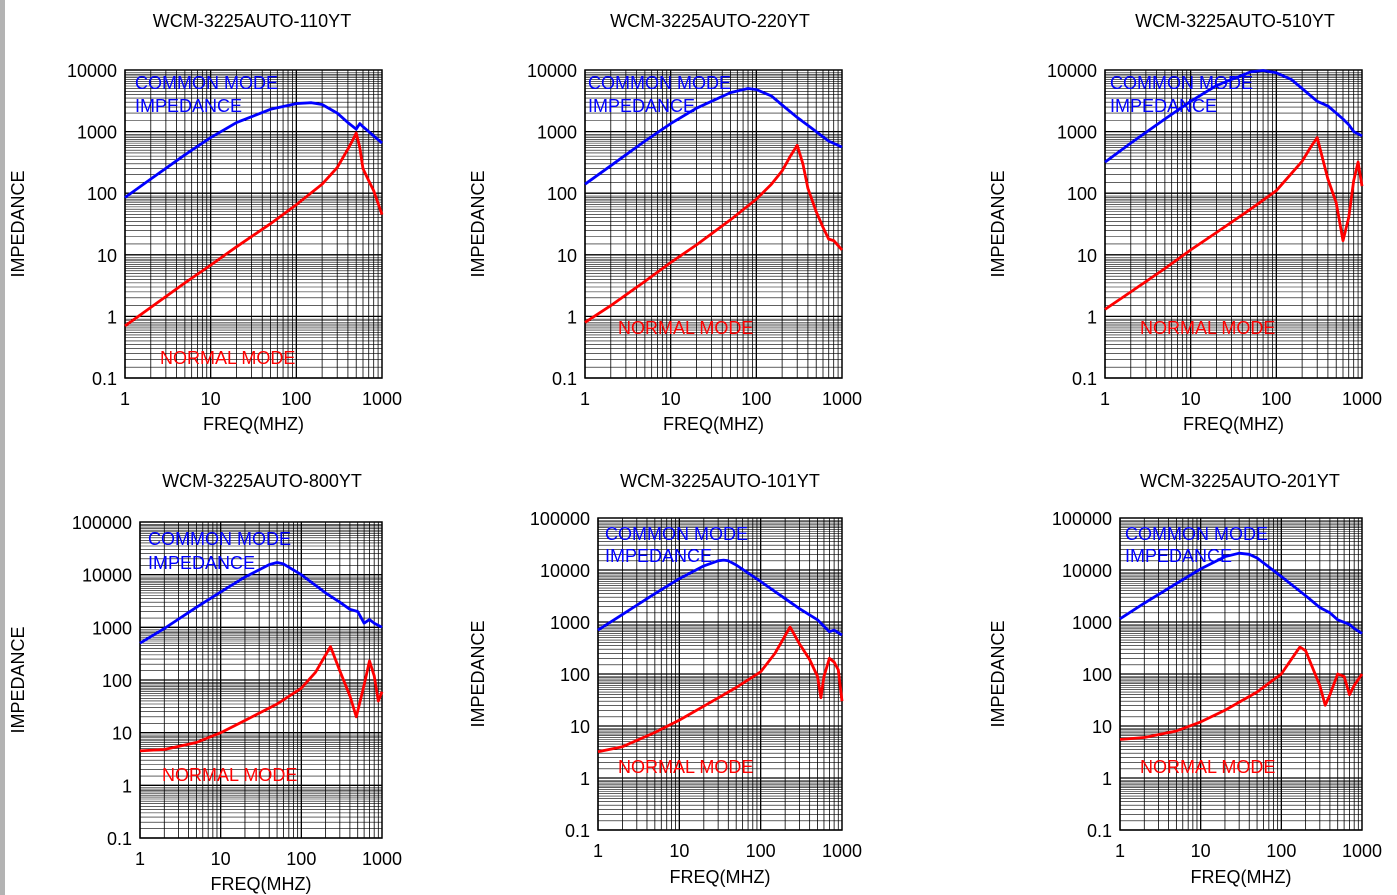 Image resolution: width=1397 pixels, height=895 pixels. Describe the element at coordinates (252, 21) in the screenshot. I see `chart-title: WCM-3225AUTO-110YT` at that location.